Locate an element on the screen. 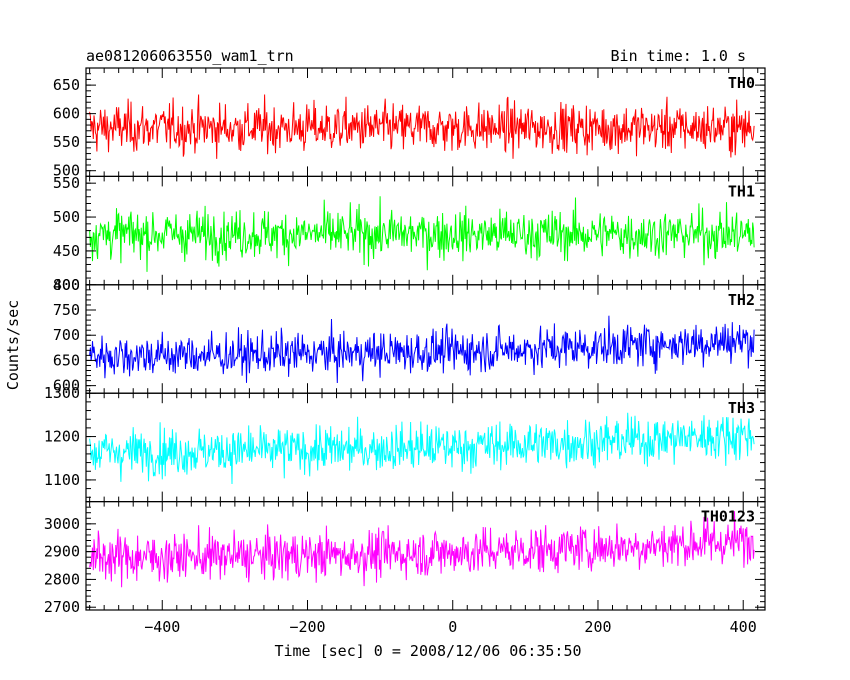  y-tick-label: 450 is located at coordinates (66, 251).